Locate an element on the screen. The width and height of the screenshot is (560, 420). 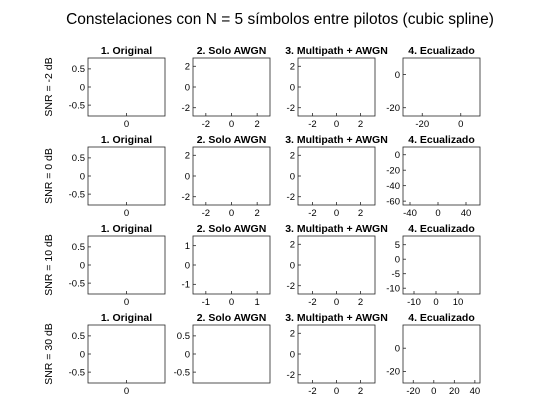
x-tick-label: -1 is located at coordinates (206, 302).